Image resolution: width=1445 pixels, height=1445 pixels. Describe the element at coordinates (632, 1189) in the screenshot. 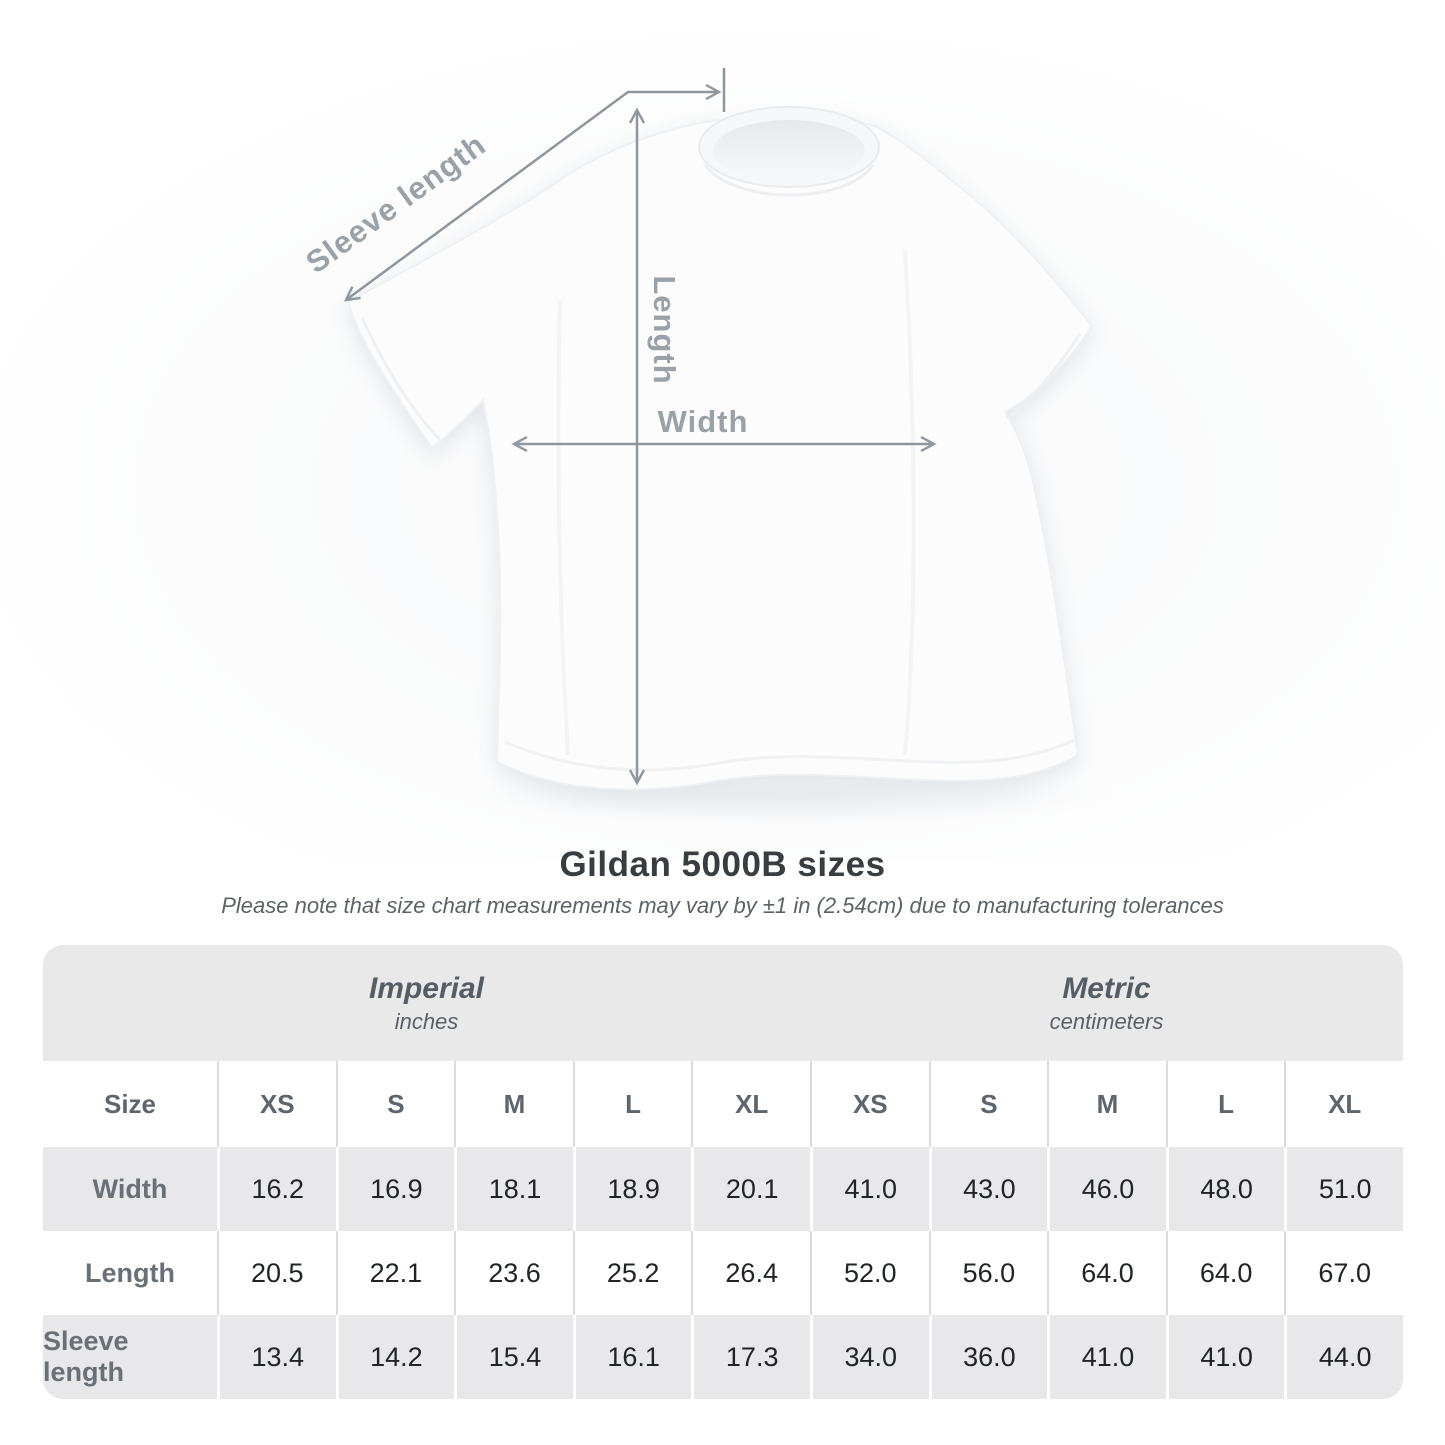

I see `size-value: 18.9` at that location.